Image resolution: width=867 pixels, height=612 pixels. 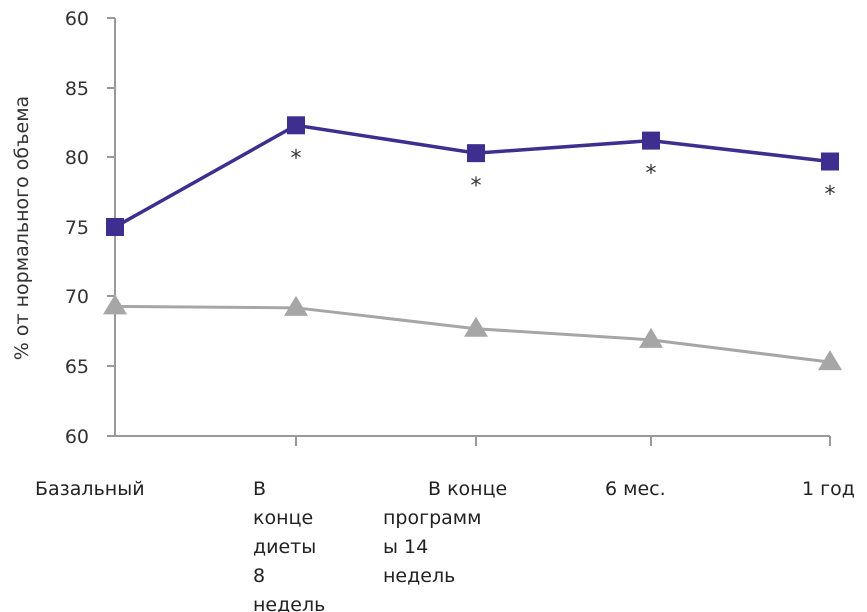 What do you see at coordinates (77, 89) in the screenshot?
I see `y-tick-label: 85` at bounding box center [77, 89].